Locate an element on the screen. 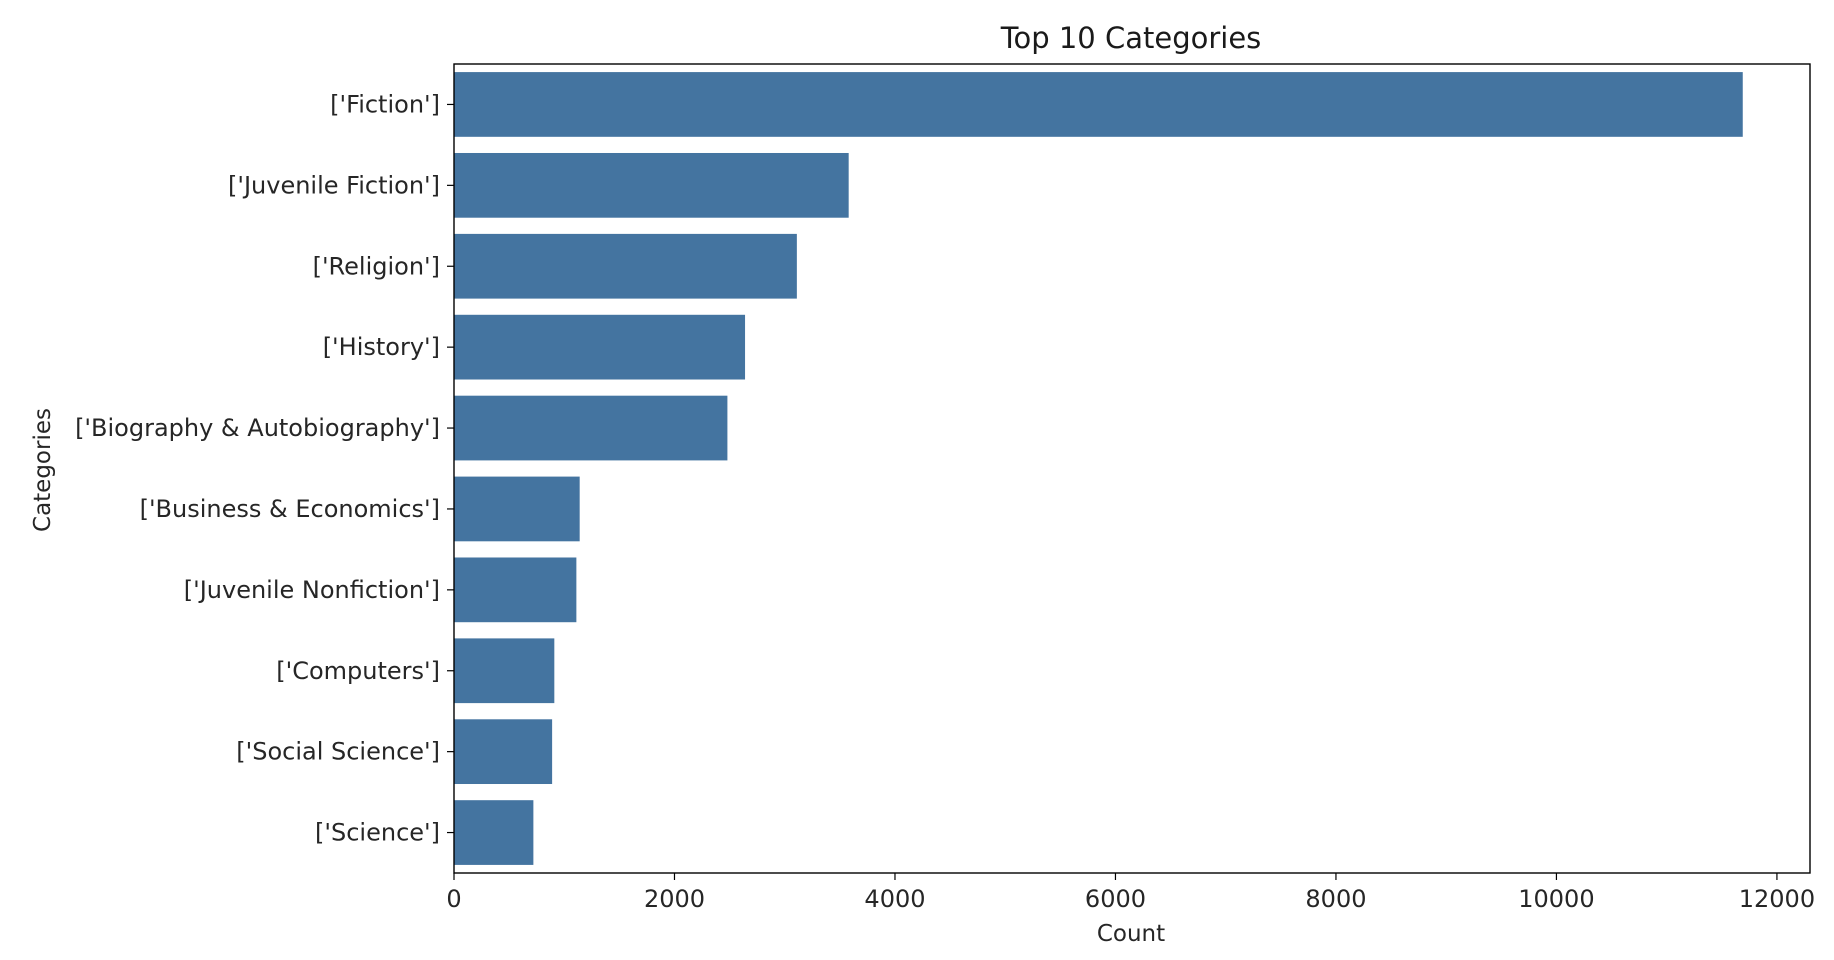 The width and height of the screenshot is (1834, 960). y-tick-label: ['Juvenile Nonfiction'] is located at coordinates (312, 590).